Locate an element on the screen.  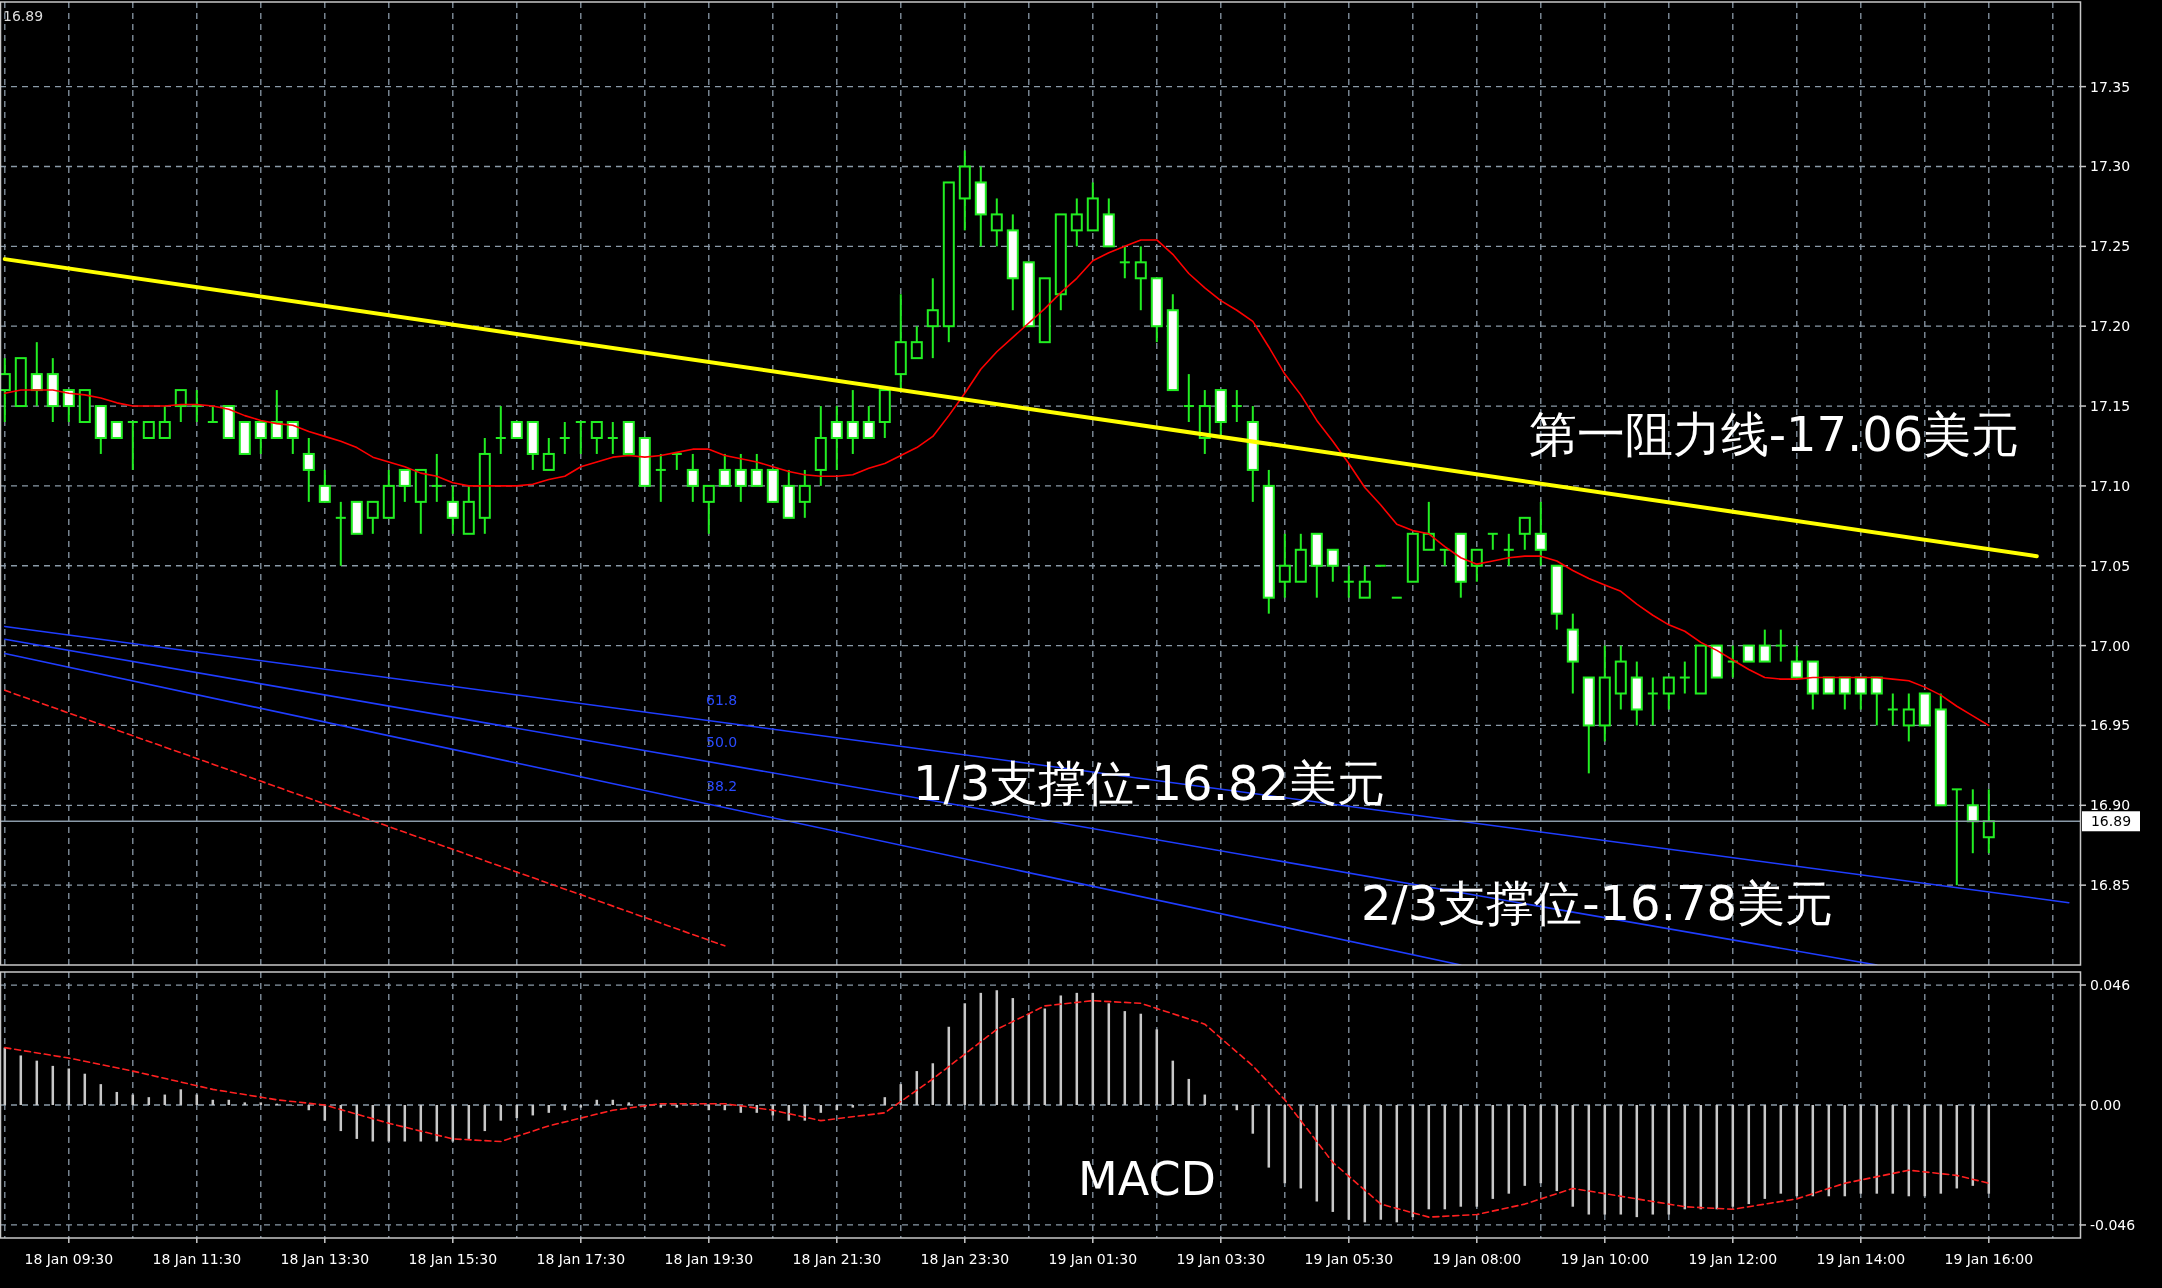
y-tick-label: 17.25 is located at coordinates (2110, 246).